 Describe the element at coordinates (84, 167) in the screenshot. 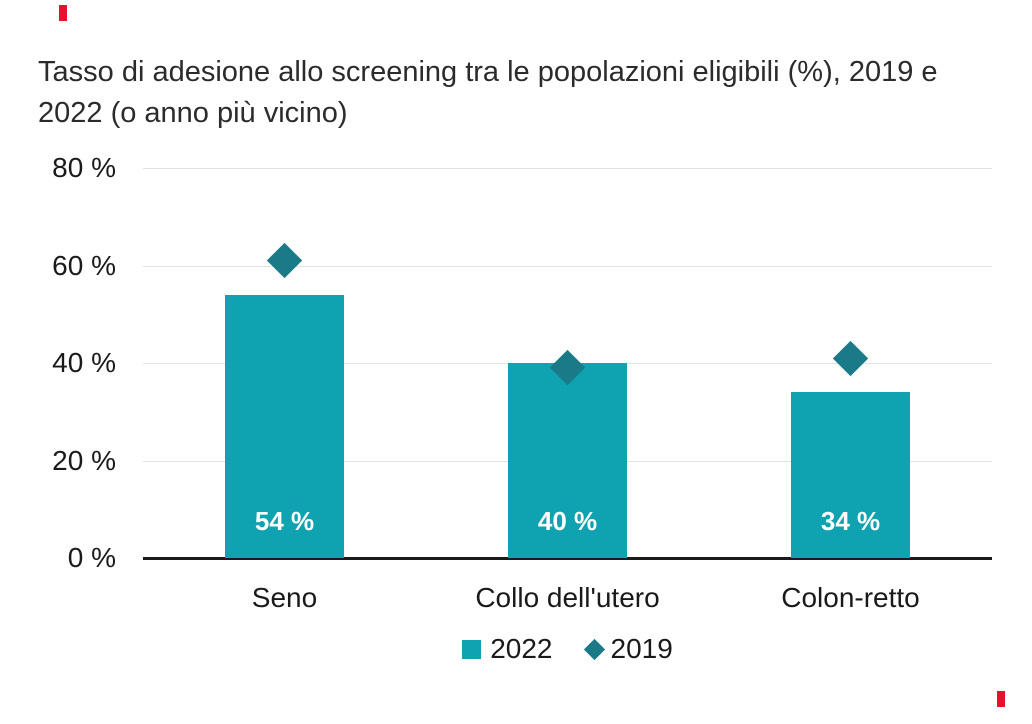

I see `y-tick-label-80%: 80 %` at that location.